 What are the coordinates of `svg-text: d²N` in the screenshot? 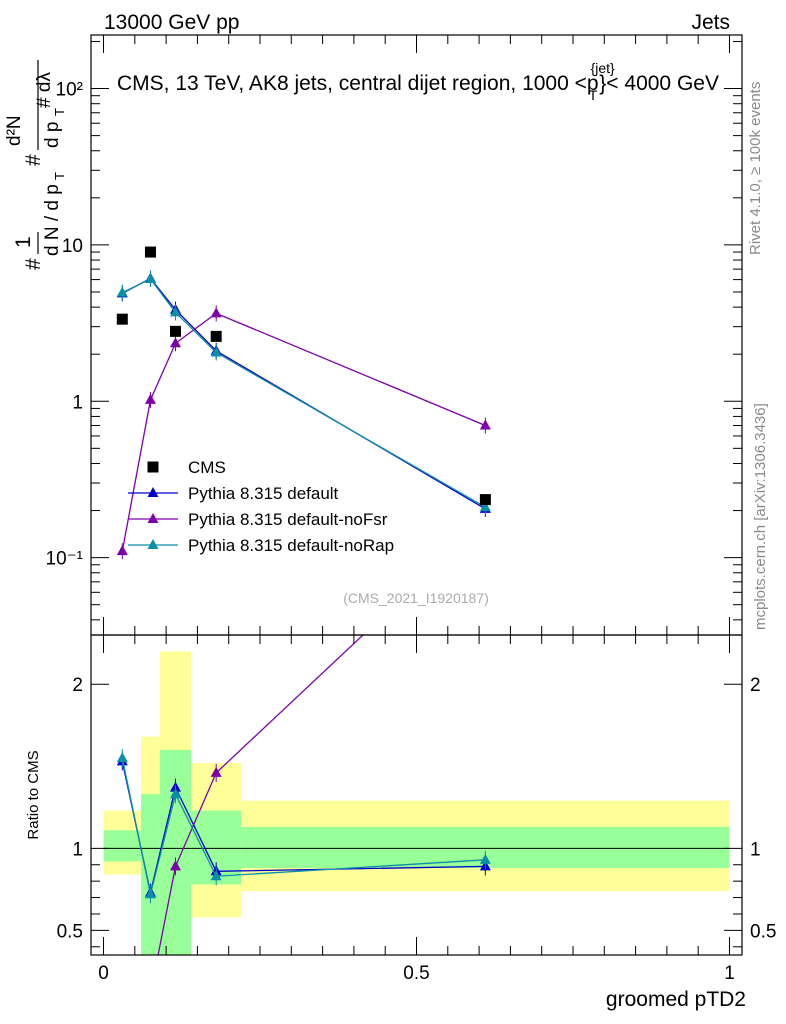 It's located at (14, 130).